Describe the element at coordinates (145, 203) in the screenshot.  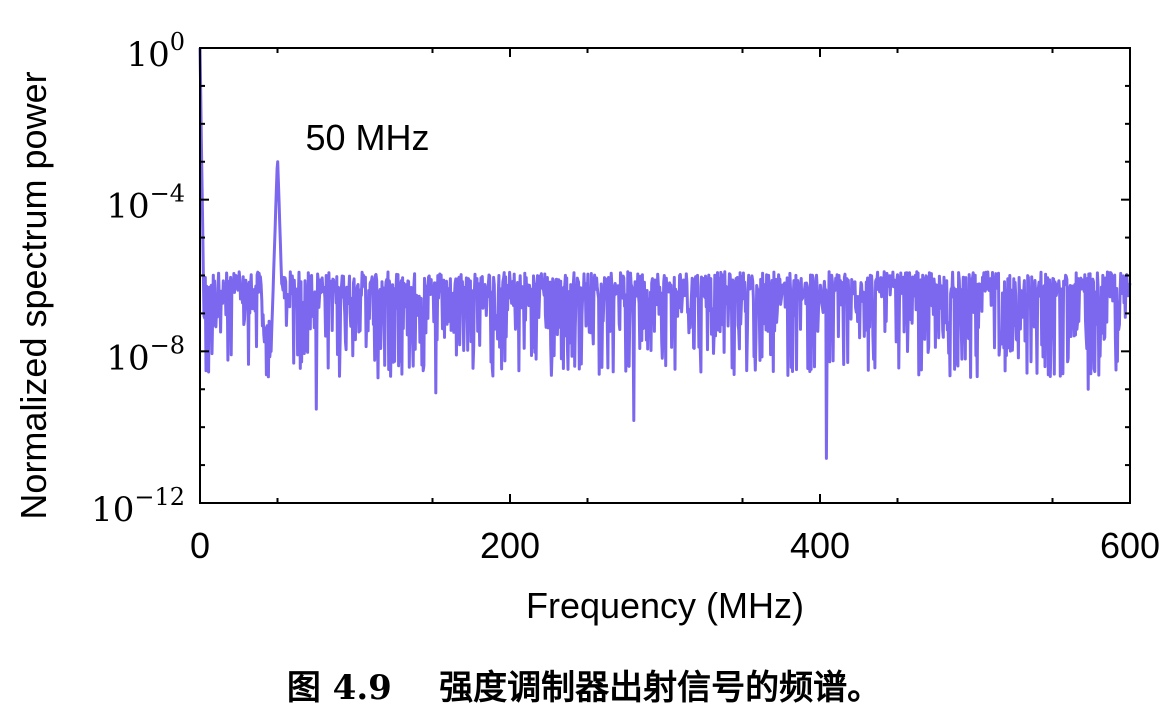
I see `y-tick-label: 10⁻⁴` at that location.